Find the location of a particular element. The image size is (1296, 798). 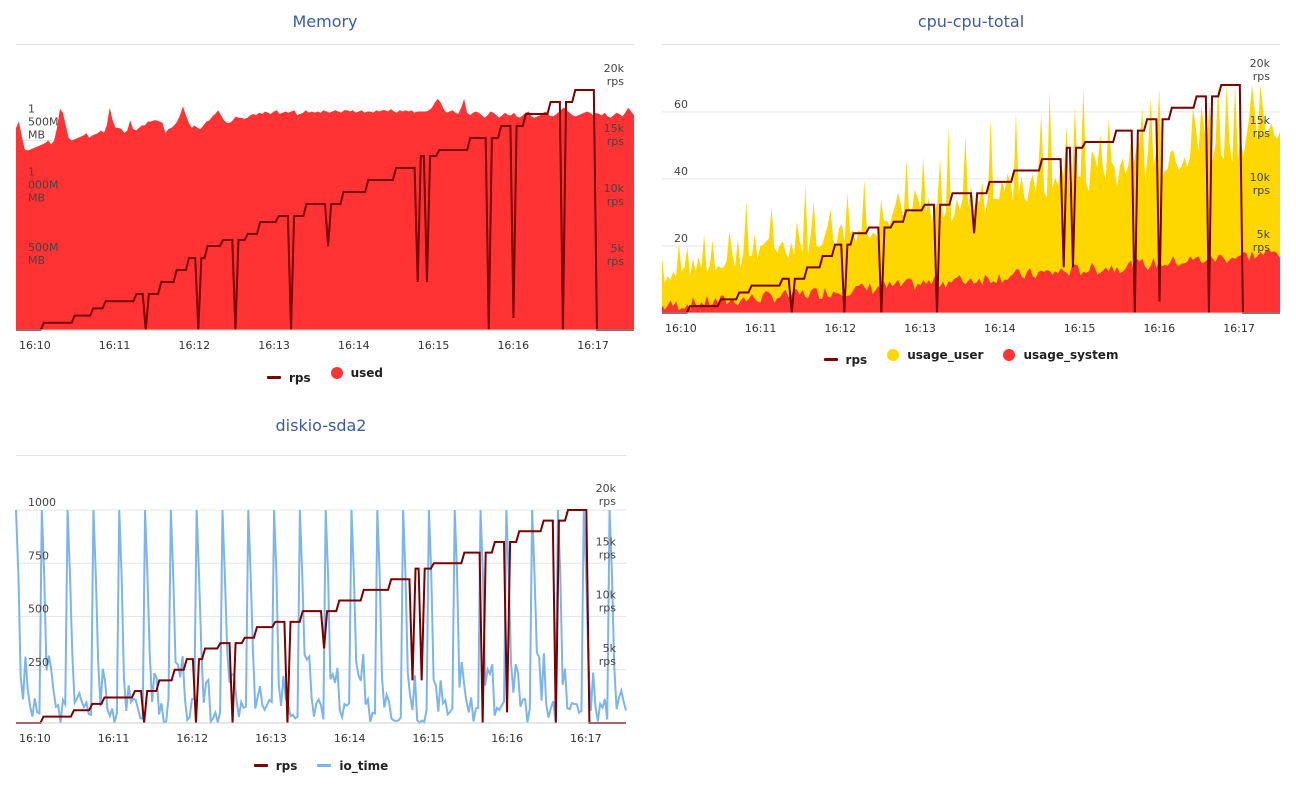

usage-system-area is located at coordinates (971, 281).